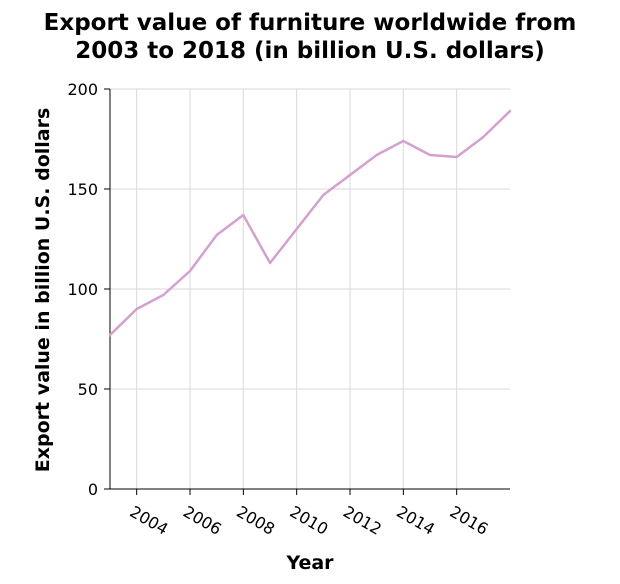 The height and width of the screenshot is (584, 620). Describe the element at coordinates (202, 520) in the screenshot. I see `x-tick-label: 2006` at that location.